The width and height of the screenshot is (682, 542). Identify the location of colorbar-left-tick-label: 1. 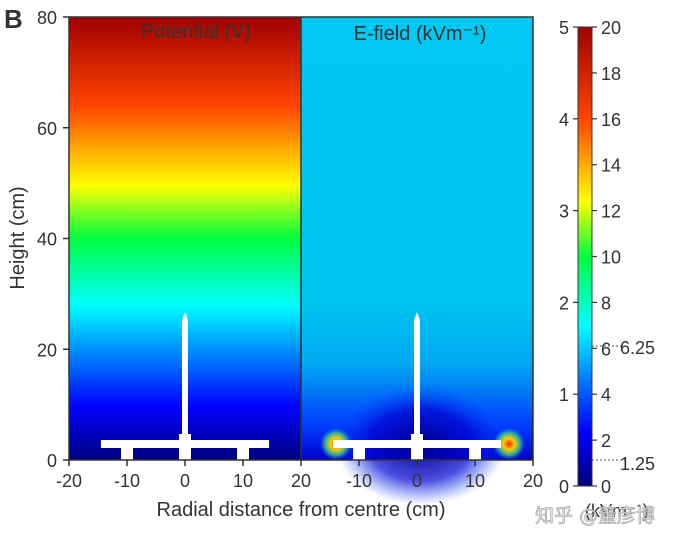
(564, 395).